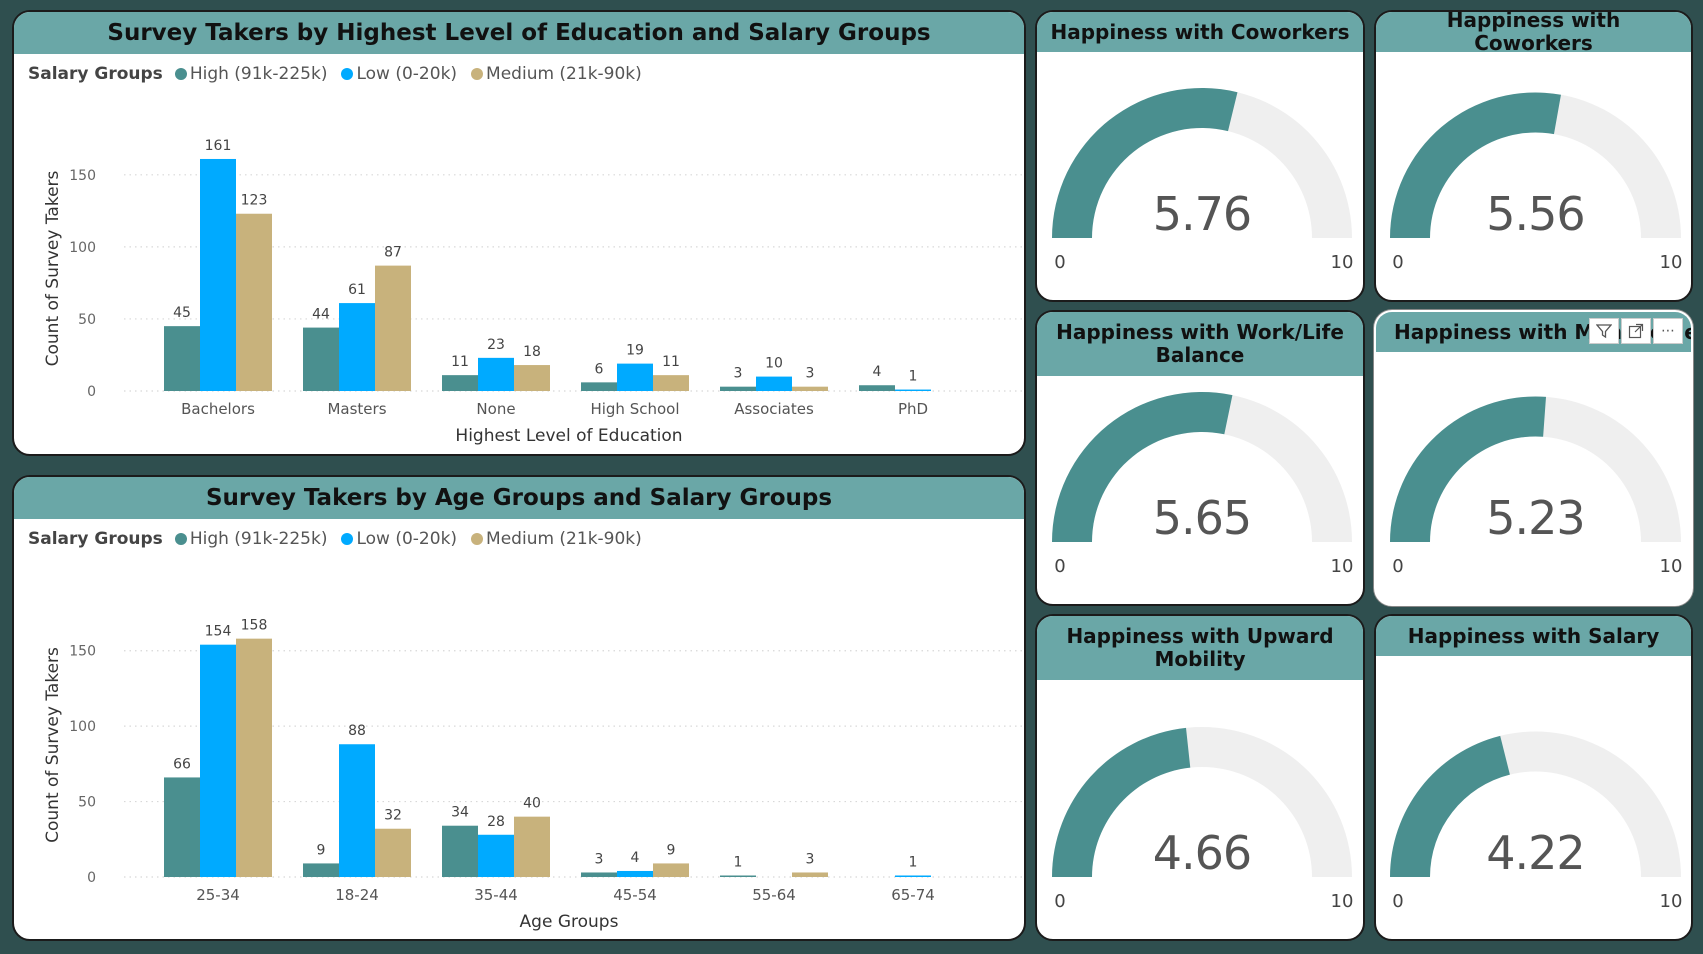 The image size is (1703, 954). I want to click on more-options-icon: ⋯, so click(1668, 331).